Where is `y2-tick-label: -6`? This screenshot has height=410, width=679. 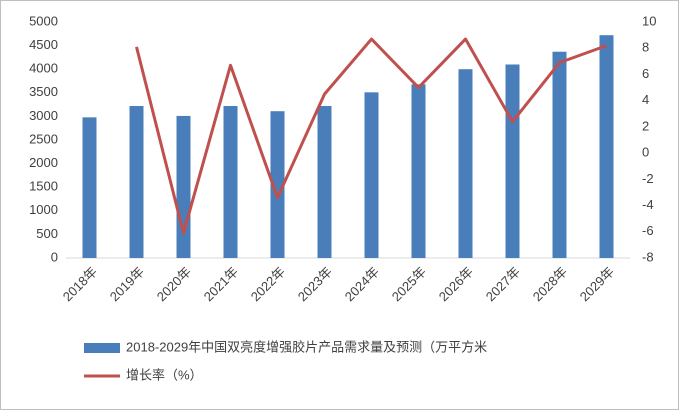
y2-tick-label: -6 is located at coordinates (648, 230).